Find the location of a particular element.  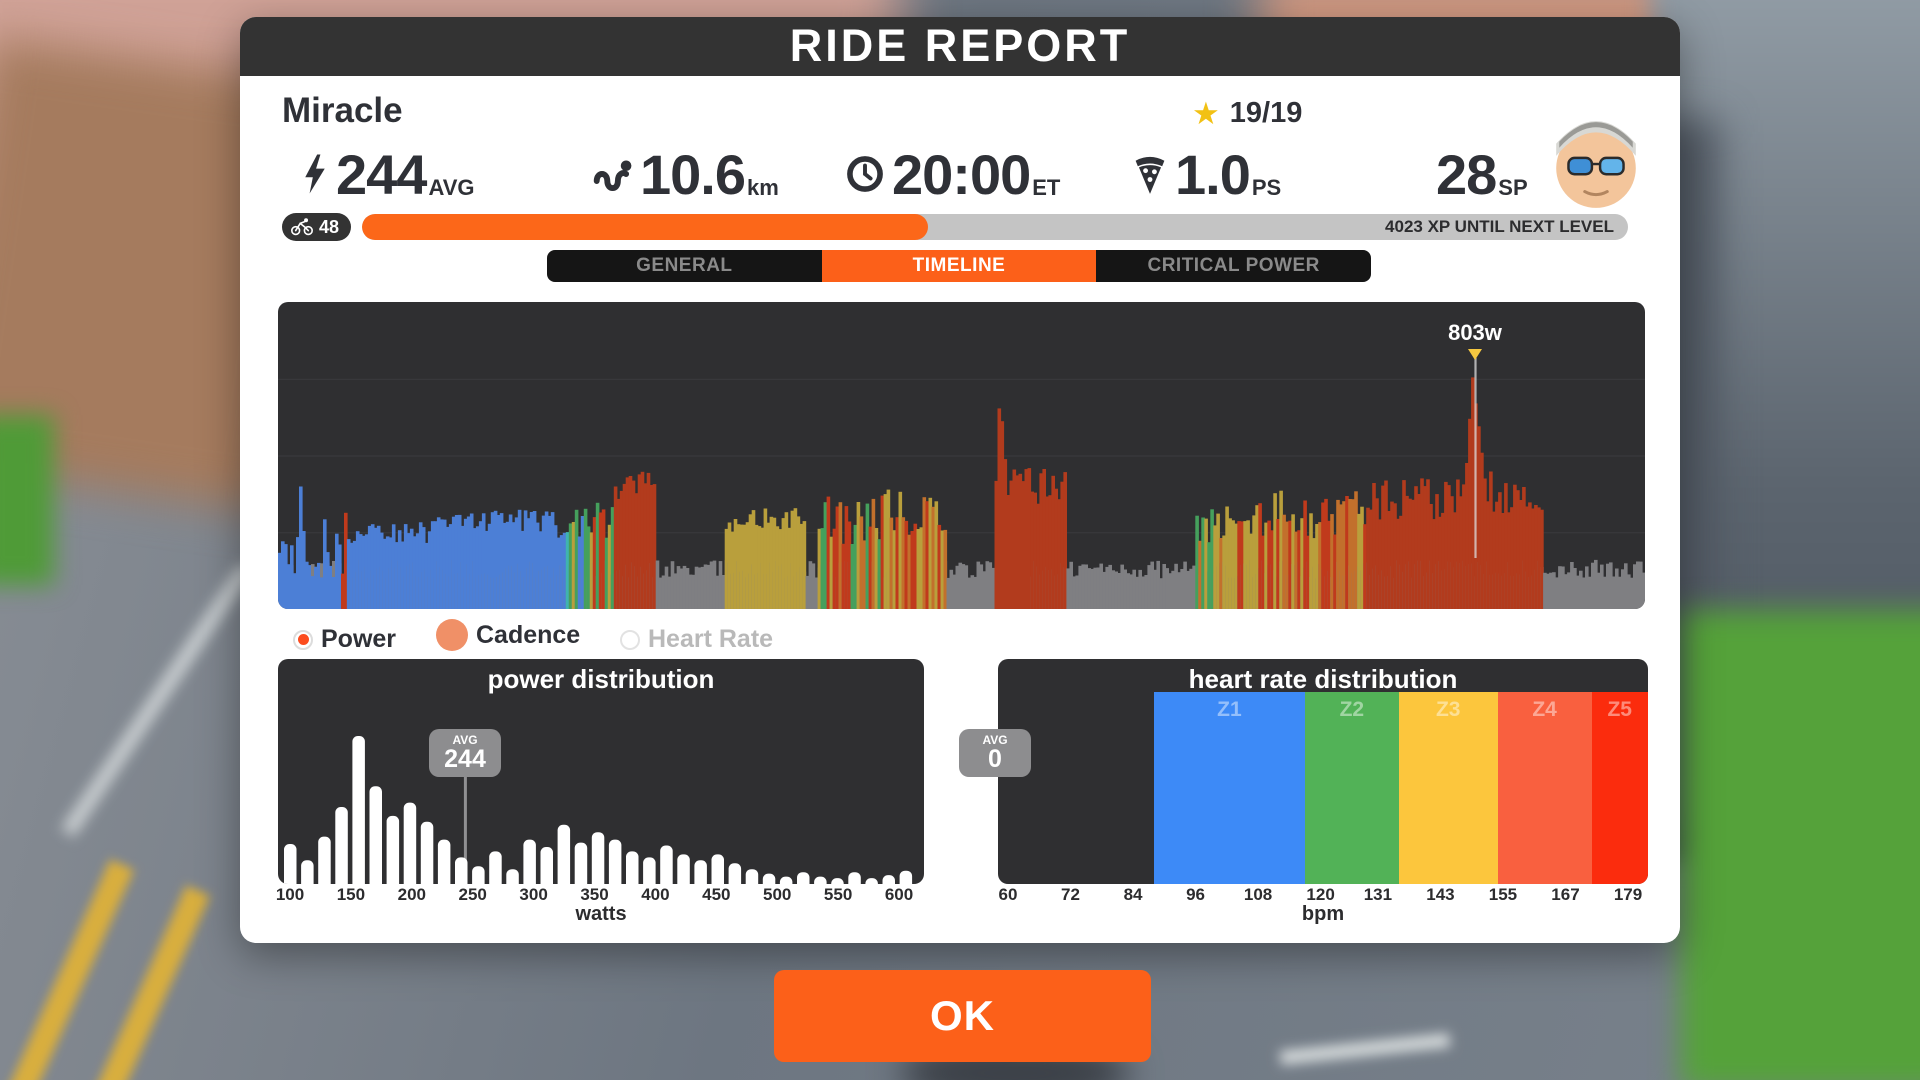

xp-remaining-label: 4023 XP UNTIL NEXT LEVEL is located at coordinates (1499, 226).